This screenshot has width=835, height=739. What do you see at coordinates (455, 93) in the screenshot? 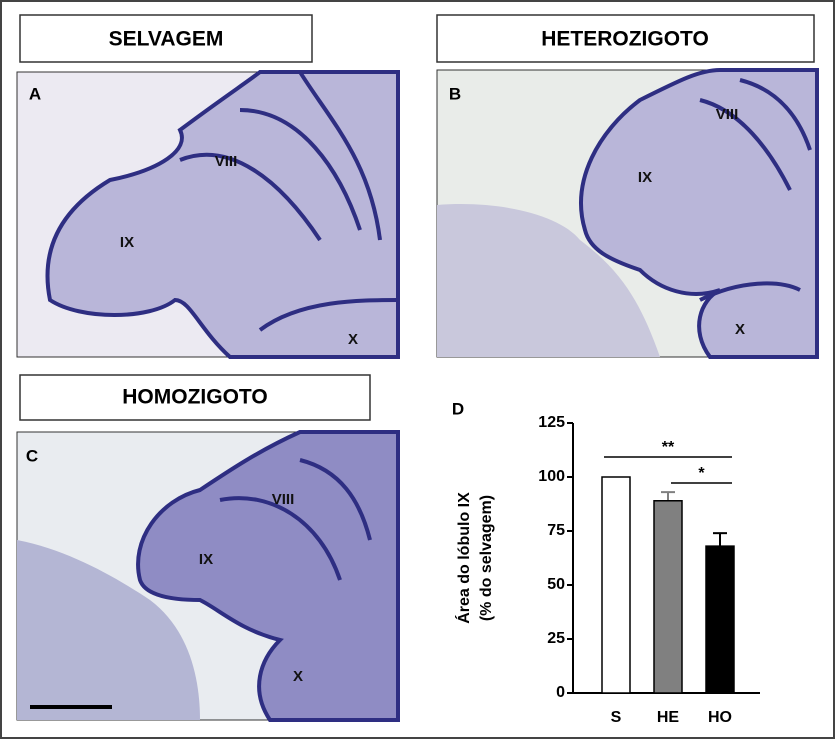
I see `panel-letter: B` at bounding box center [455, 93].